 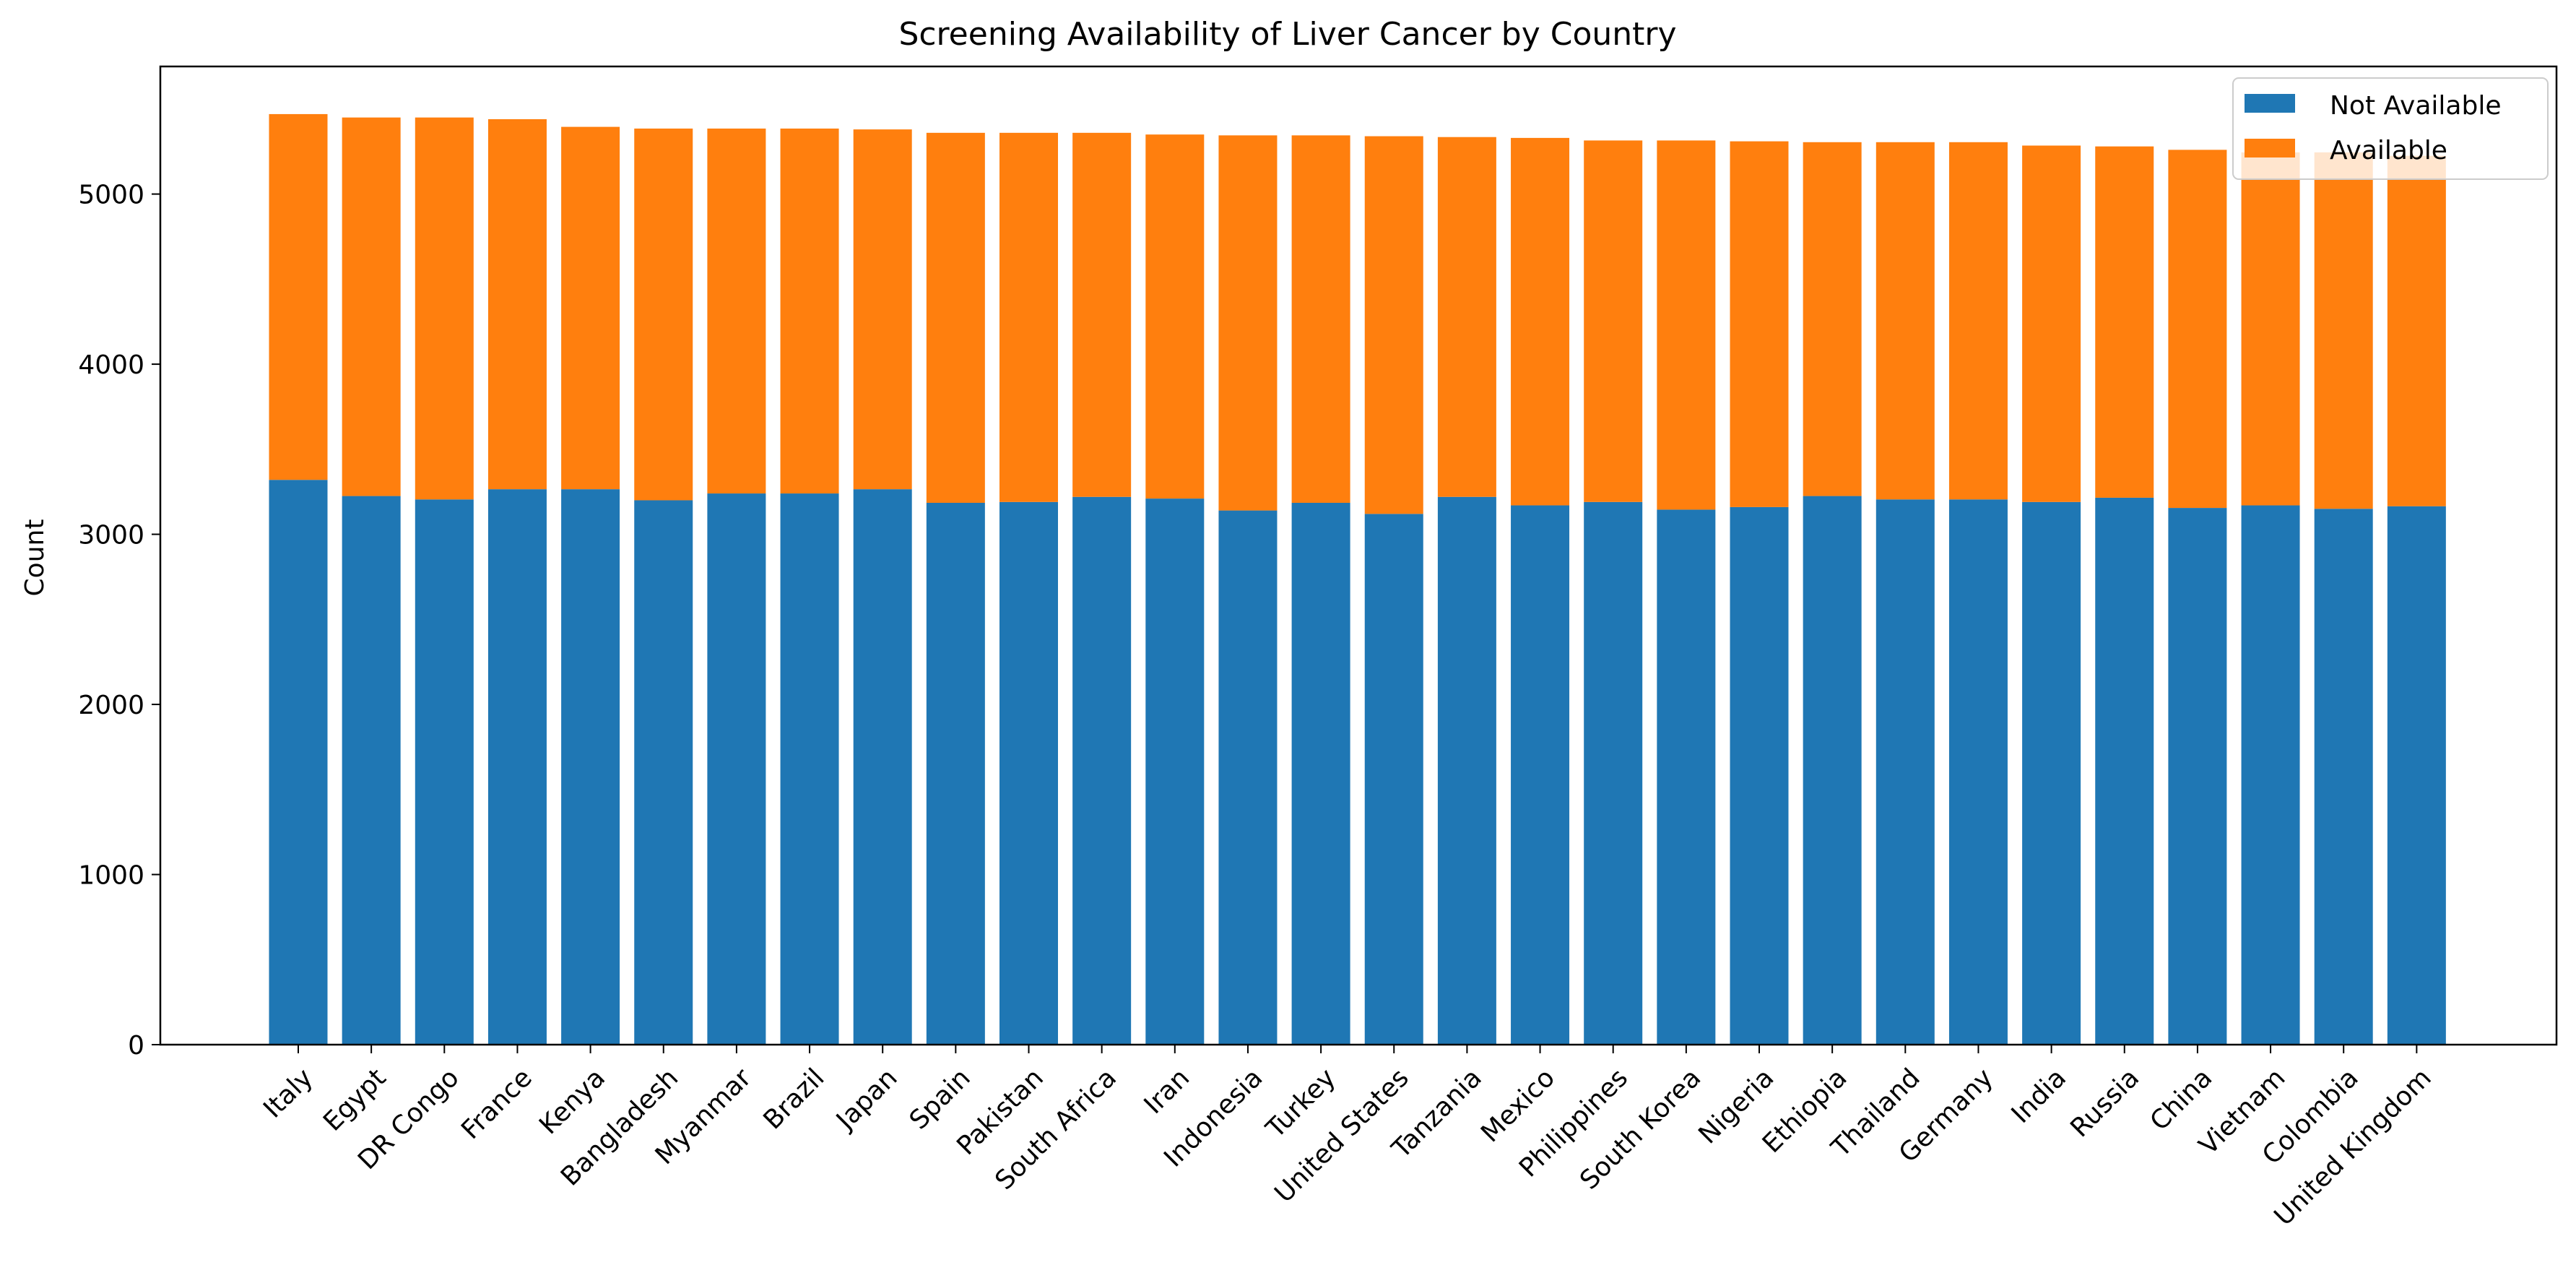 What do you see at coordinates (736, 769) in the screenshot?
I see `bar-not-available-myanmar` at bounding box center [736, 769].